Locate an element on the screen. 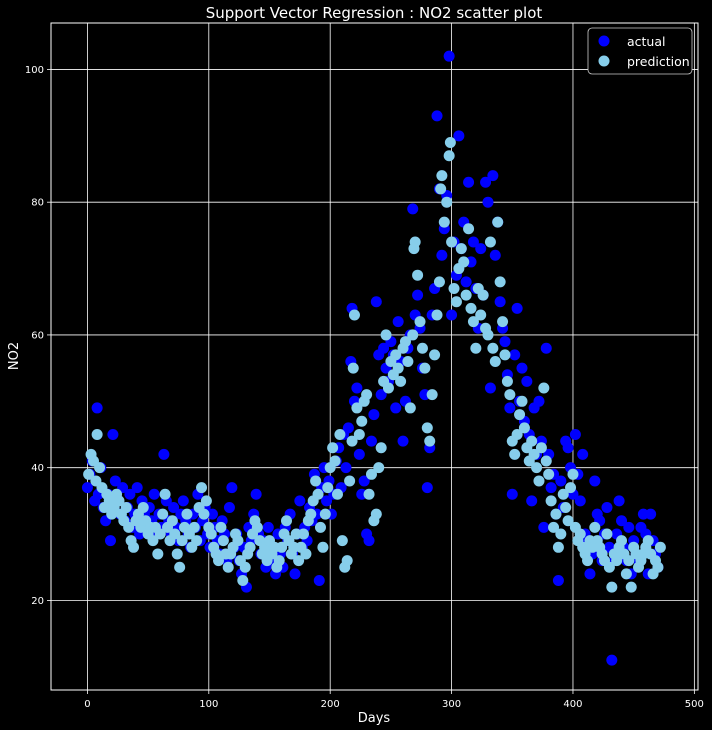 This screenshot has width=712, height=730. y-axis-ticks: 20 40 60 80 100 is located at coordinates (38, 336).